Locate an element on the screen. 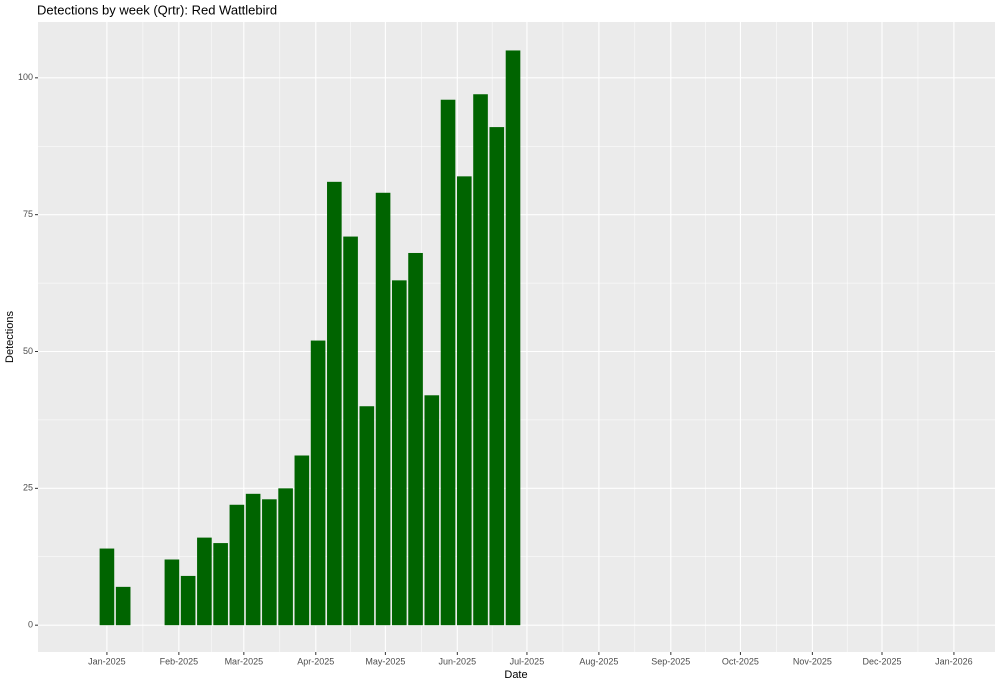 Image resolution: width=1000 pixels, height=685 pixels. x-tick-label: Dec-2025 is located at coordinates (881, 661).